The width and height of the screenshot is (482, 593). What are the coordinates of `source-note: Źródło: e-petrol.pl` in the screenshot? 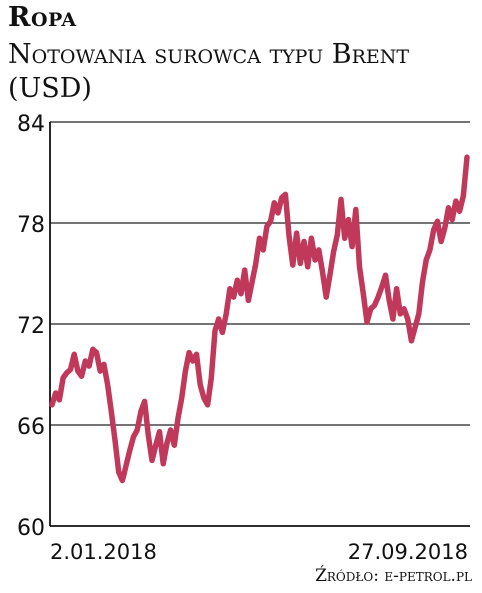 It's located at (393, 576).